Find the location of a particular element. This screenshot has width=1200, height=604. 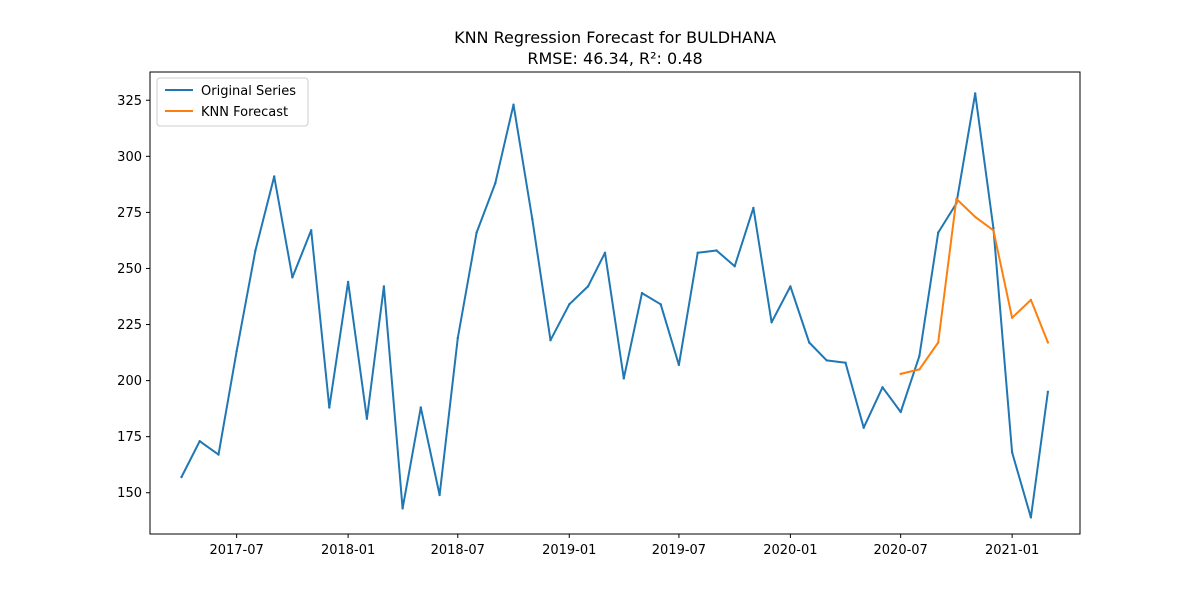

y-tick-label: 325 is located at coordinates (129, 101).